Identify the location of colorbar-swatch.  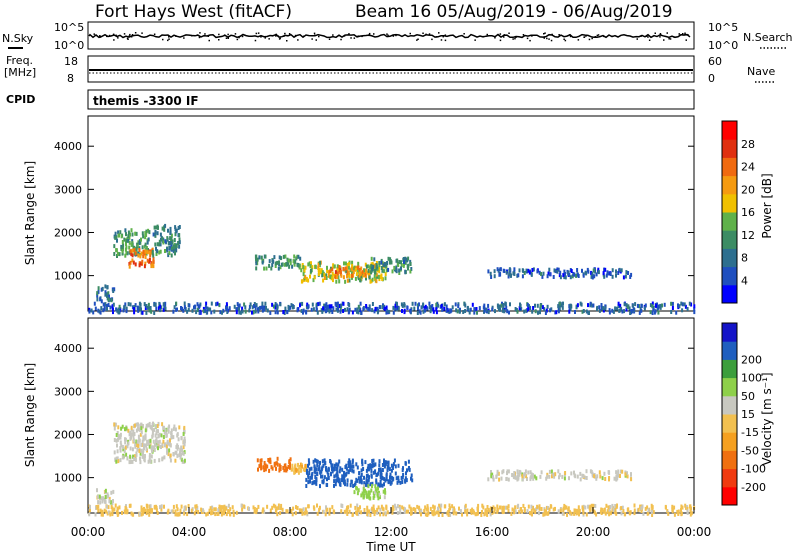
(729, 350).